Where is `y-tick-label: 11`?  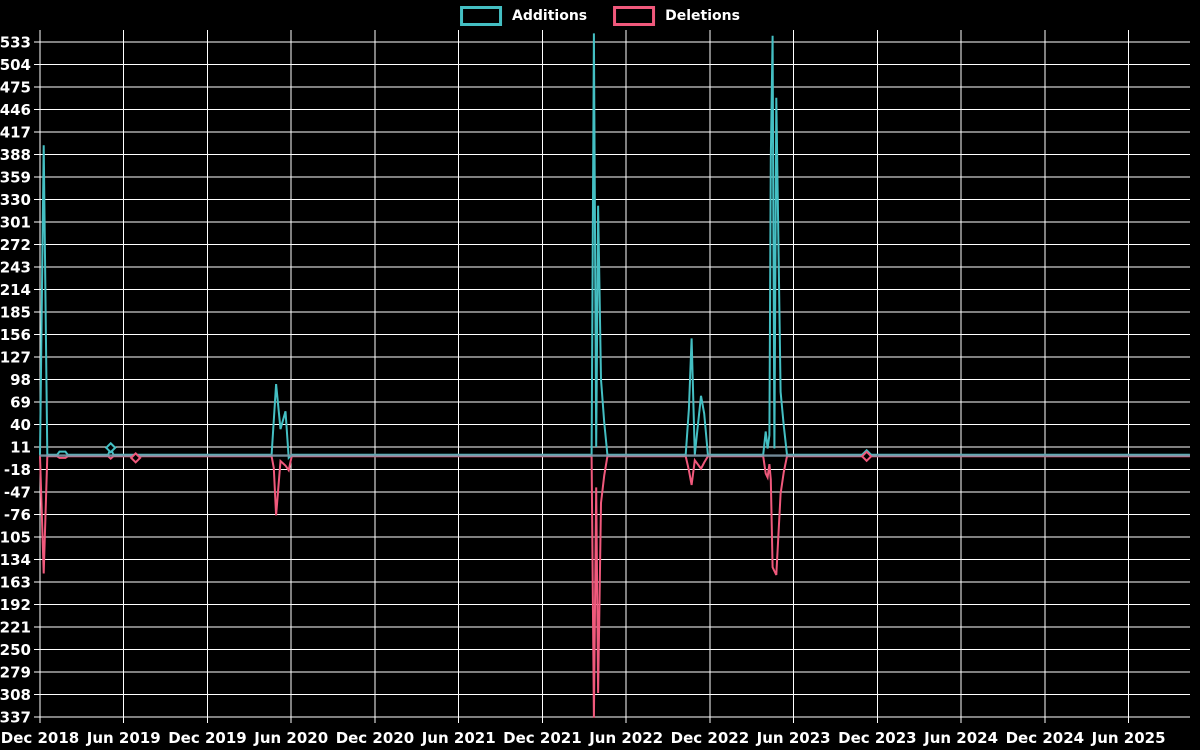 y-tick-label: 11 is located at coordinates (20, 448).